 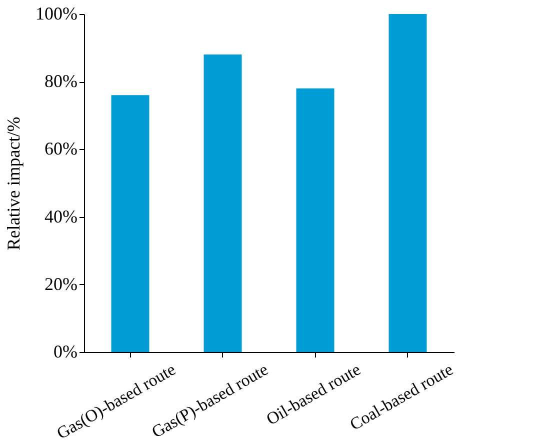 I want to click on y-axis-title: Relative impact/%, so click(x=14, y=183).